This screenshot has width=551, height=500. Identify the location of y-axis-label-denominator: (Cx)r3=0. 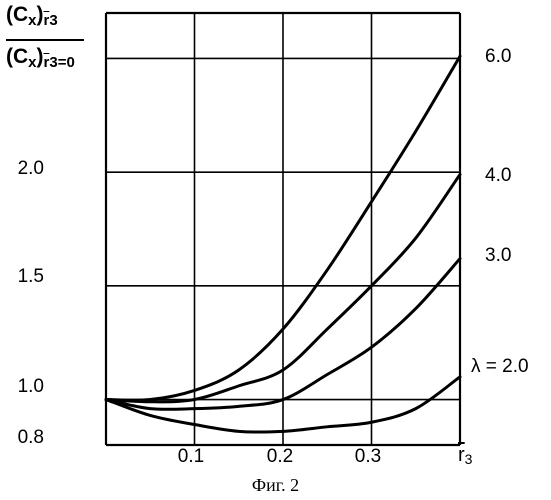
(40, 56).